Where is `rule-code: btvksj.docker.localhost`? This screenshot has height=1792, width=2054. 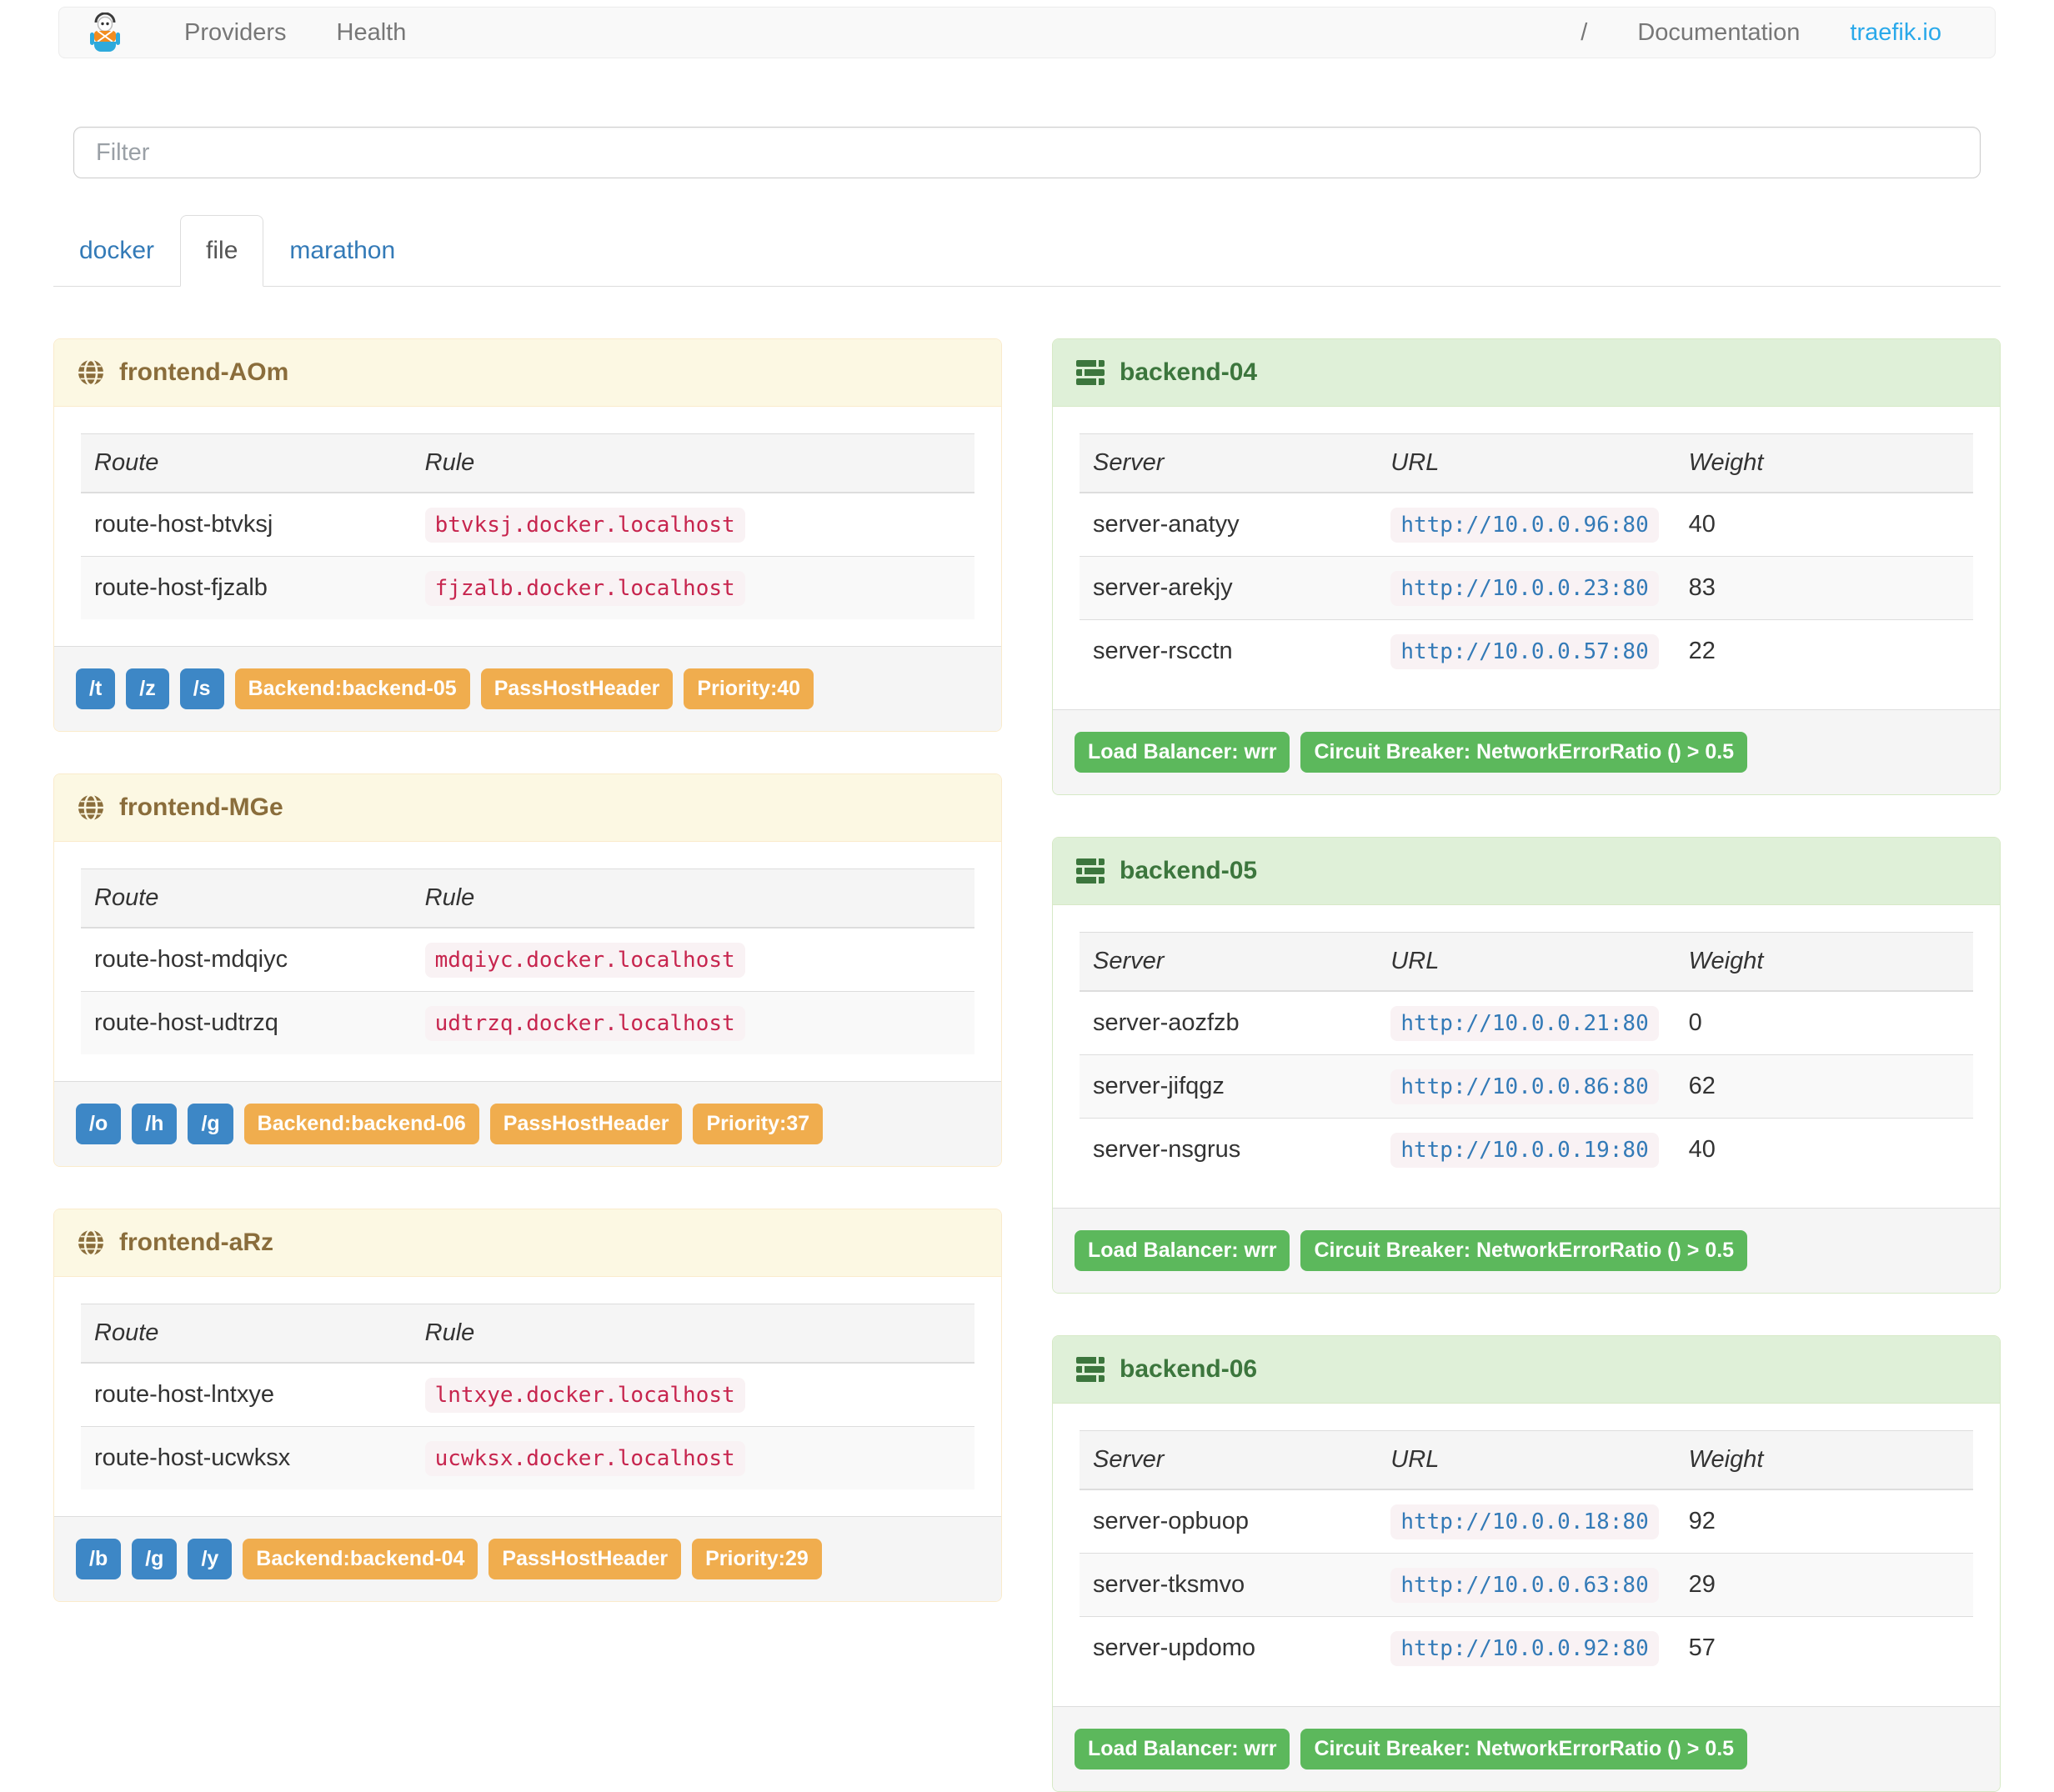 rule-code: btvksj.docker.localhost is located at coordinates (584, 526).